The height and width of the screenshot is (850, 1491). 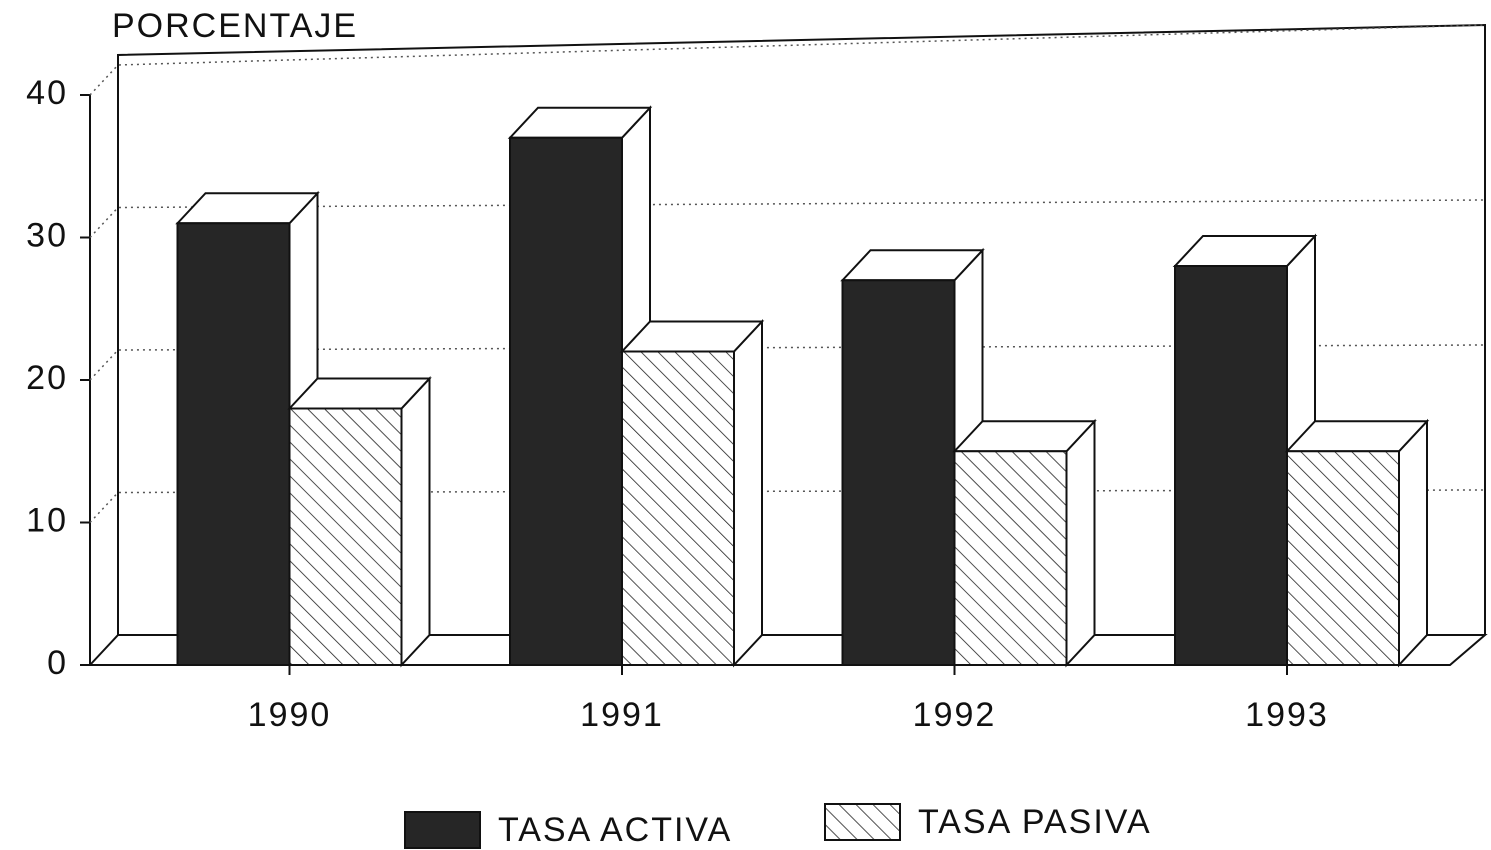 What do you see at coordinates (955, 715) in the screenshot?
I see `x-tick-label: 1992` at bounding box center [955, 715].